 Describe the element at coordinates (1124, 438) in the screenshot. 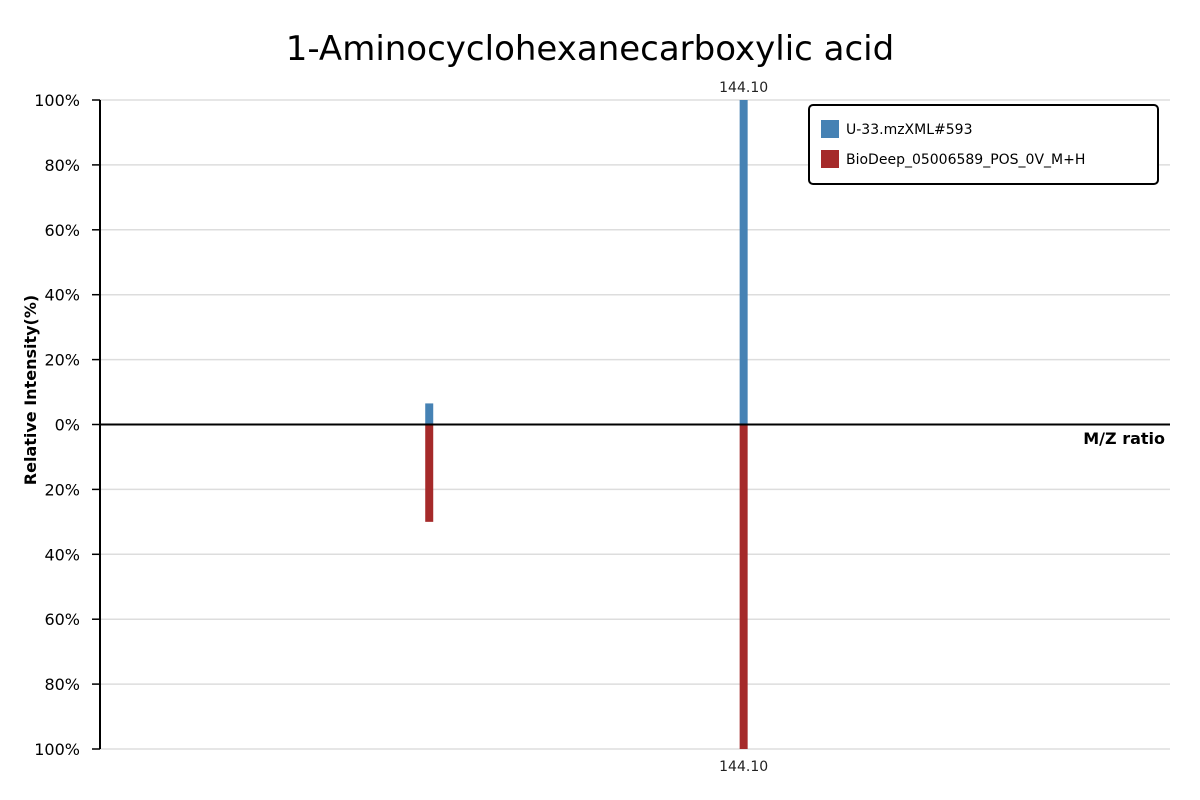

I see `x-axis-label: M/Z ratio` at that location.